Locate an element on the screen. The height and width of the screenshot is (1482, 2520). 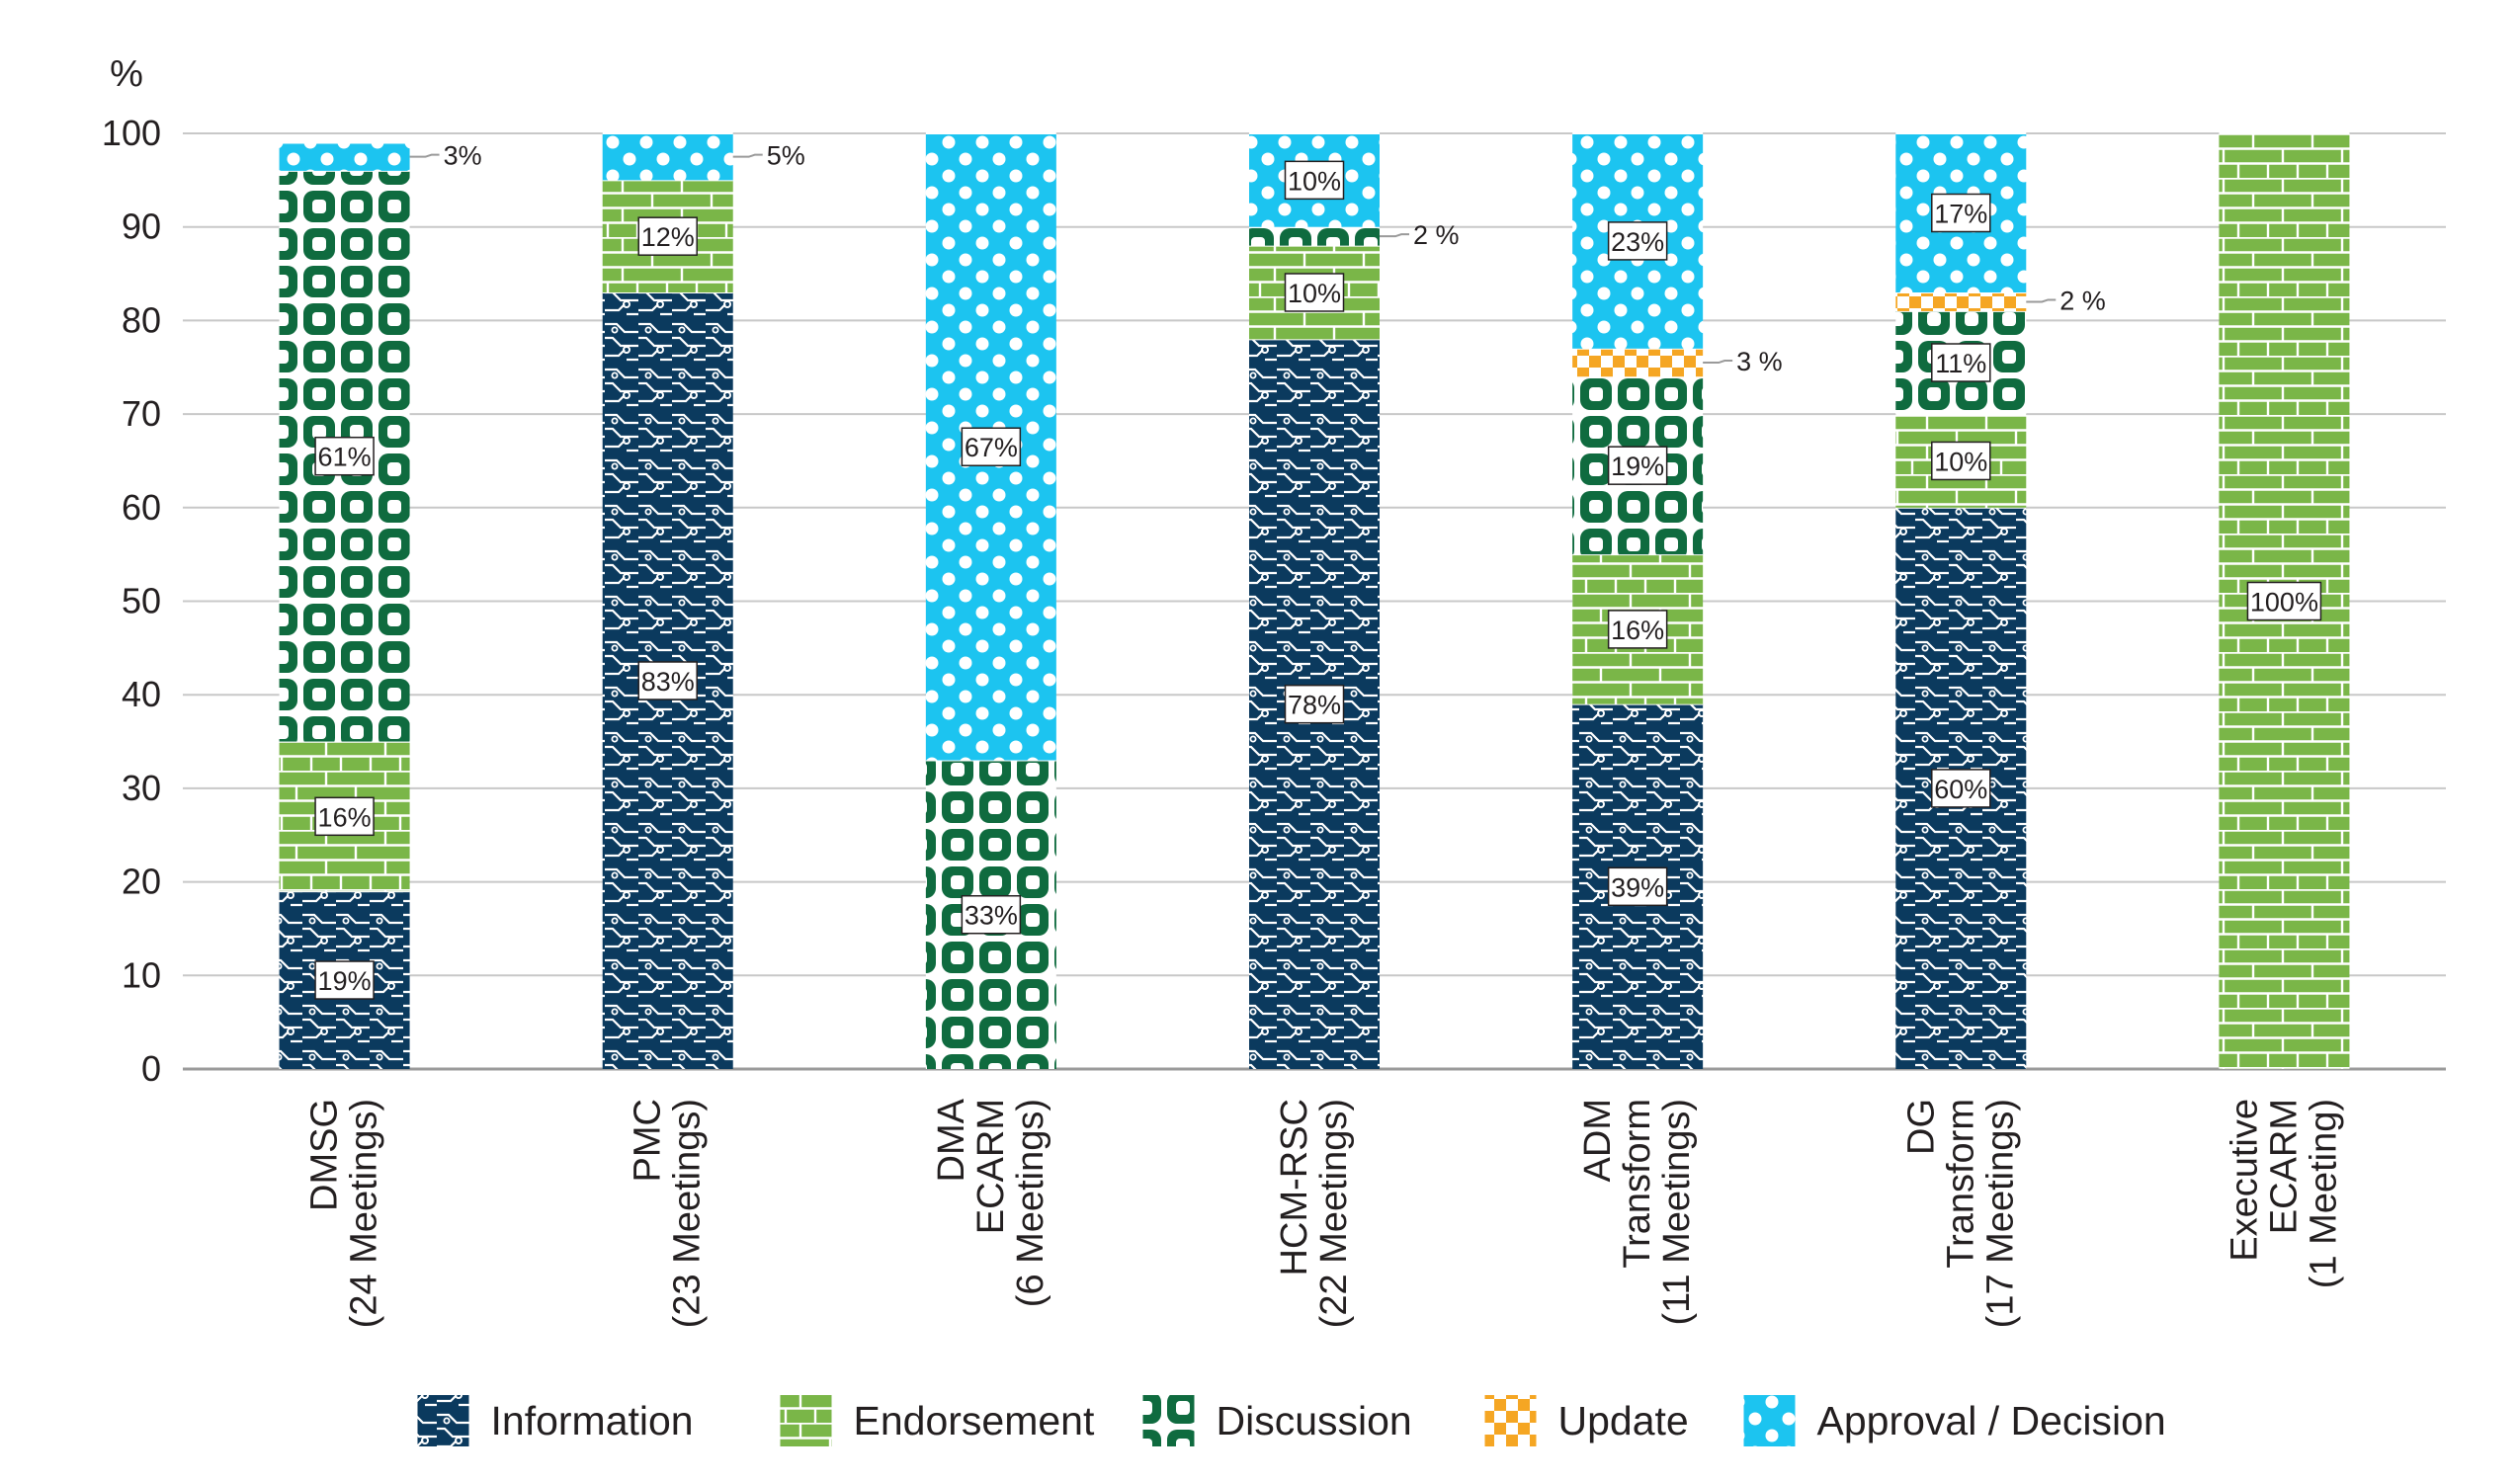
category-label-line: DMSG is located at coordinates (325, 1155).